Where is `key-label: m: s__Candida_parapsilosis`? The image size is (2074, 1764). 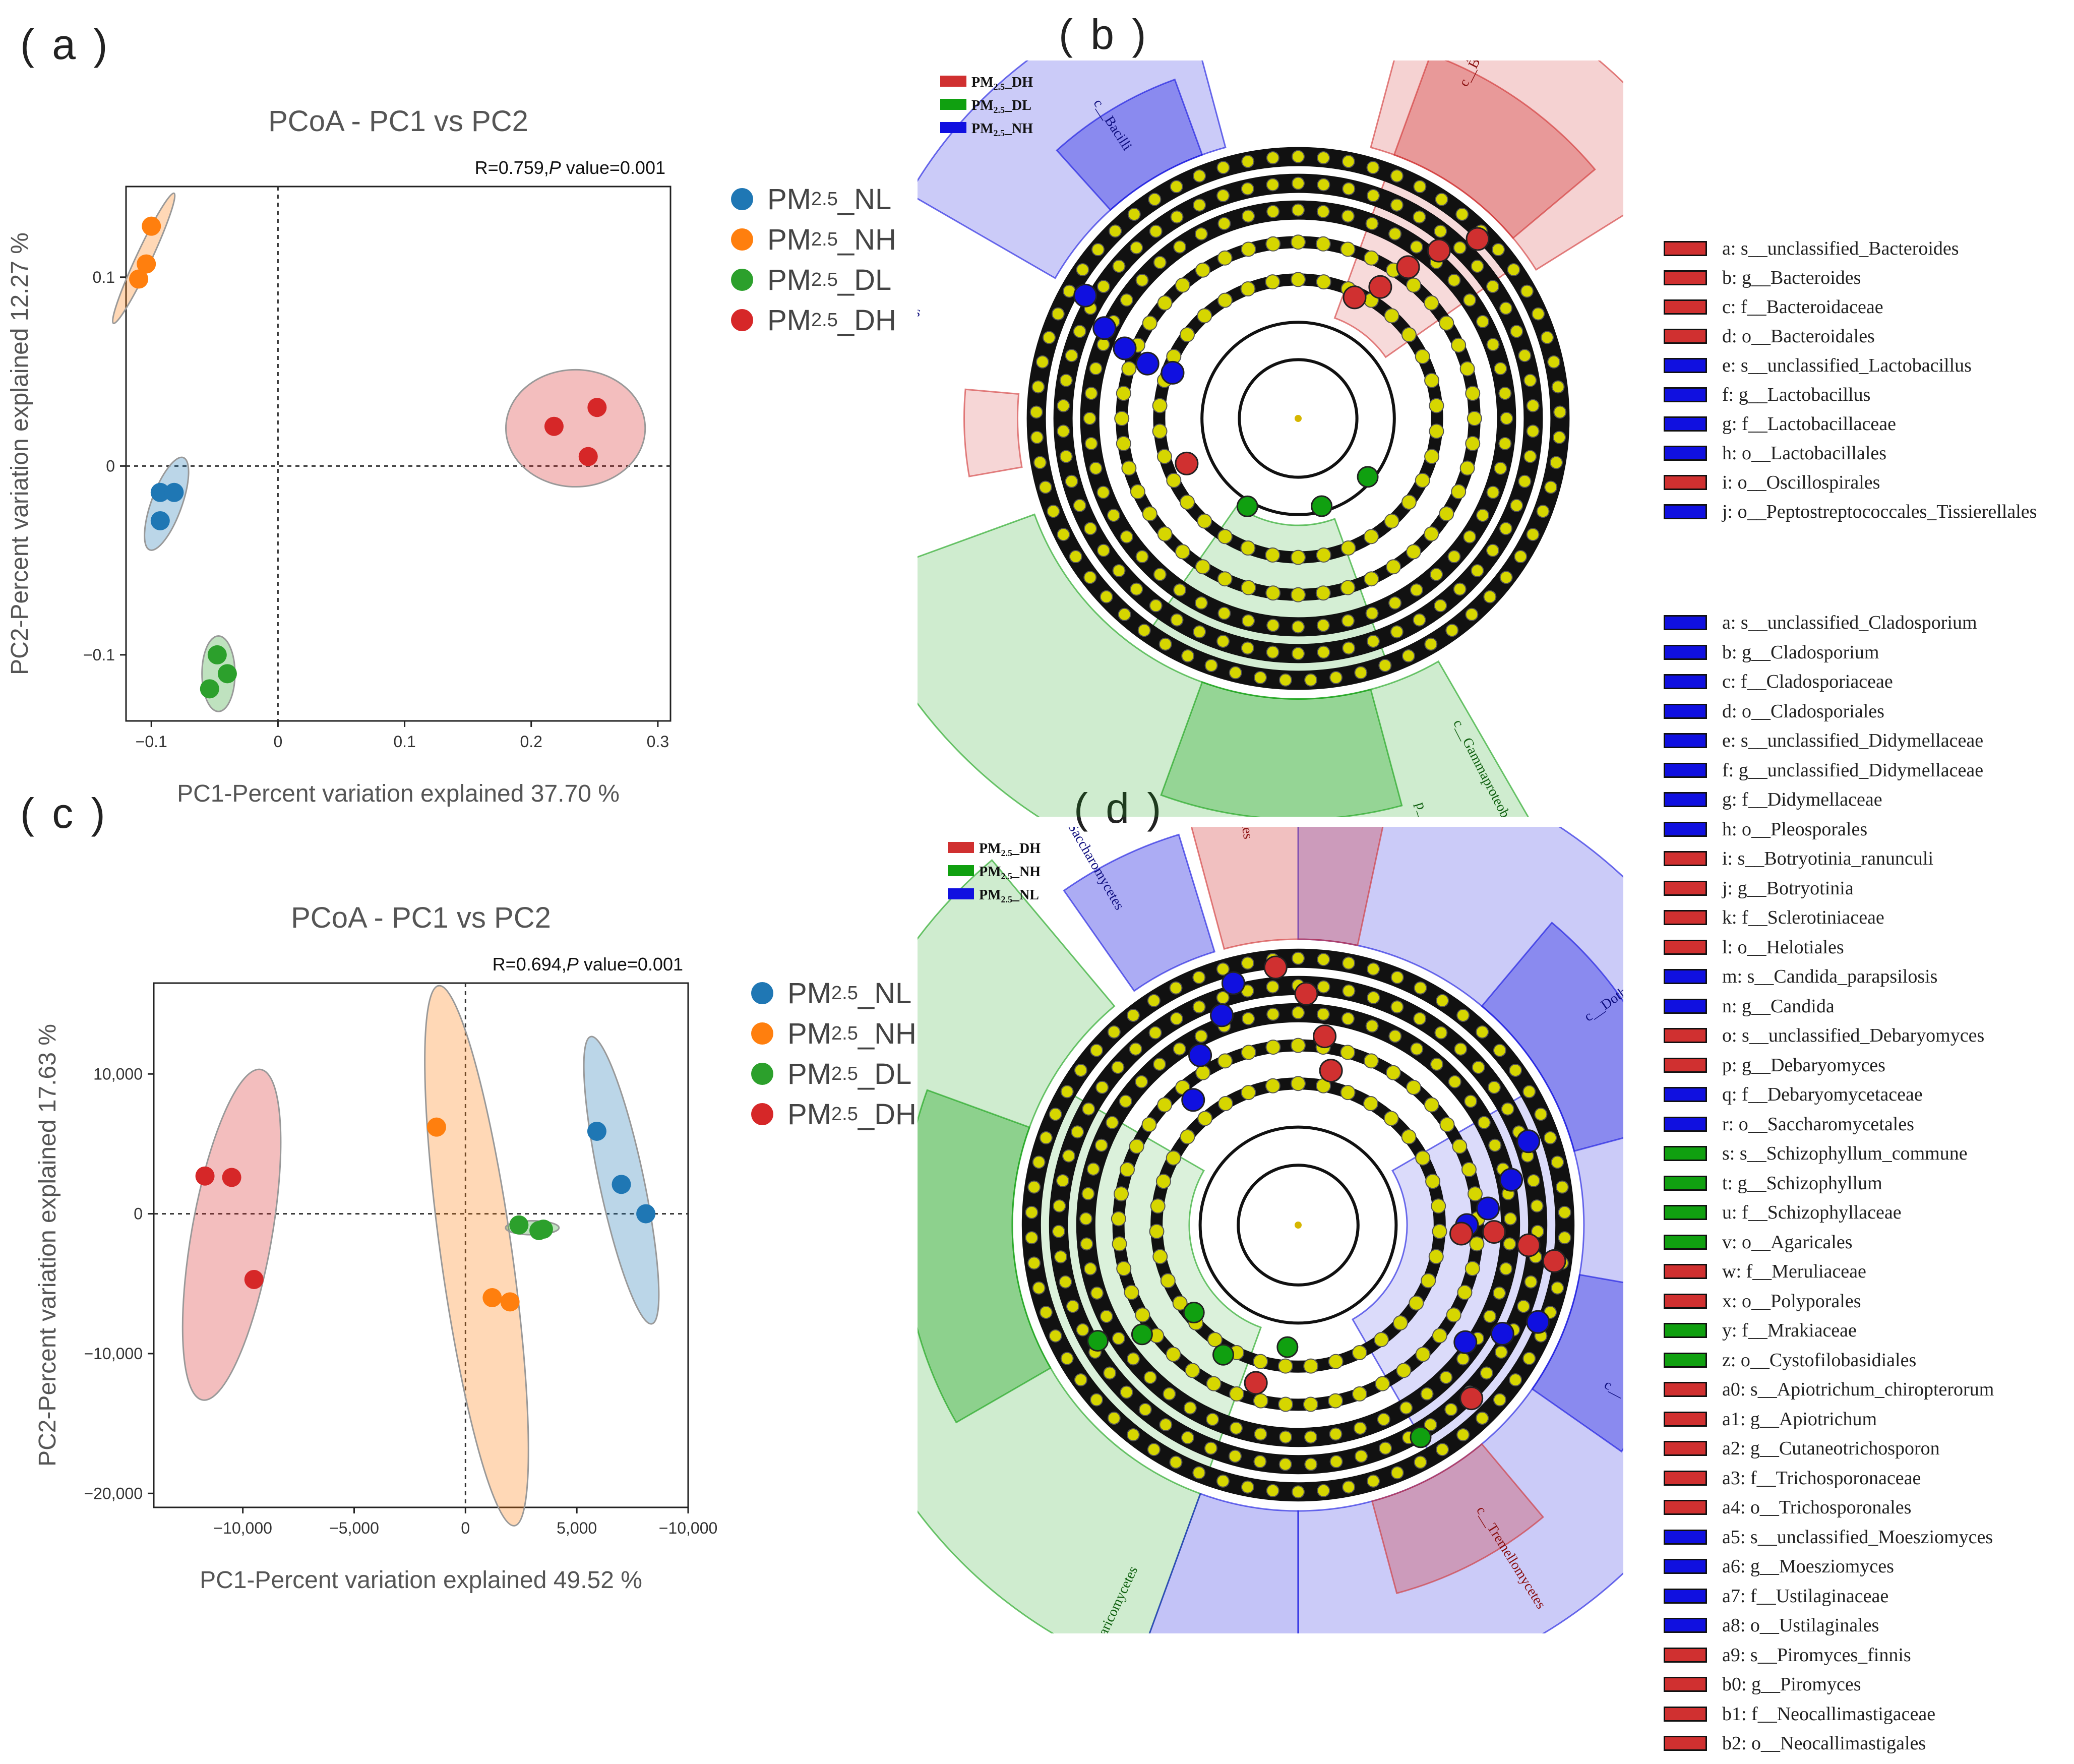 key-label: m: s__Candida_parapsilosis is located at coordinates (1830, 976).